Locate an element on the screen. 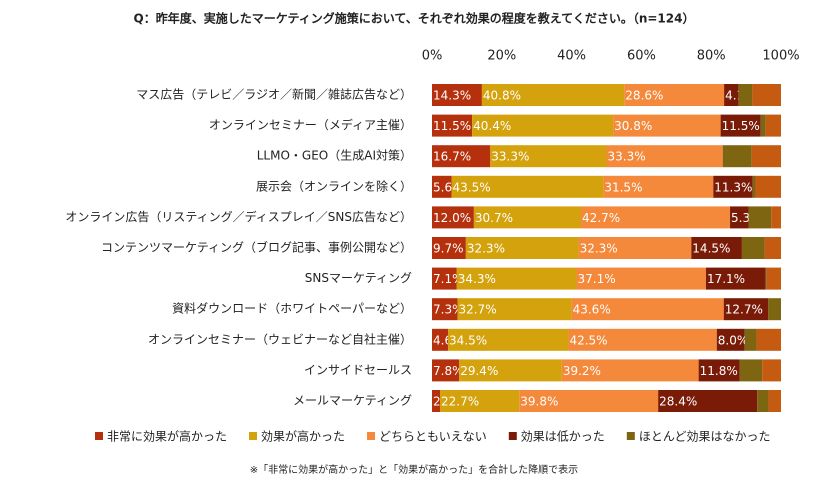  value-label: 14.5% is located at coordinates (711, 249).